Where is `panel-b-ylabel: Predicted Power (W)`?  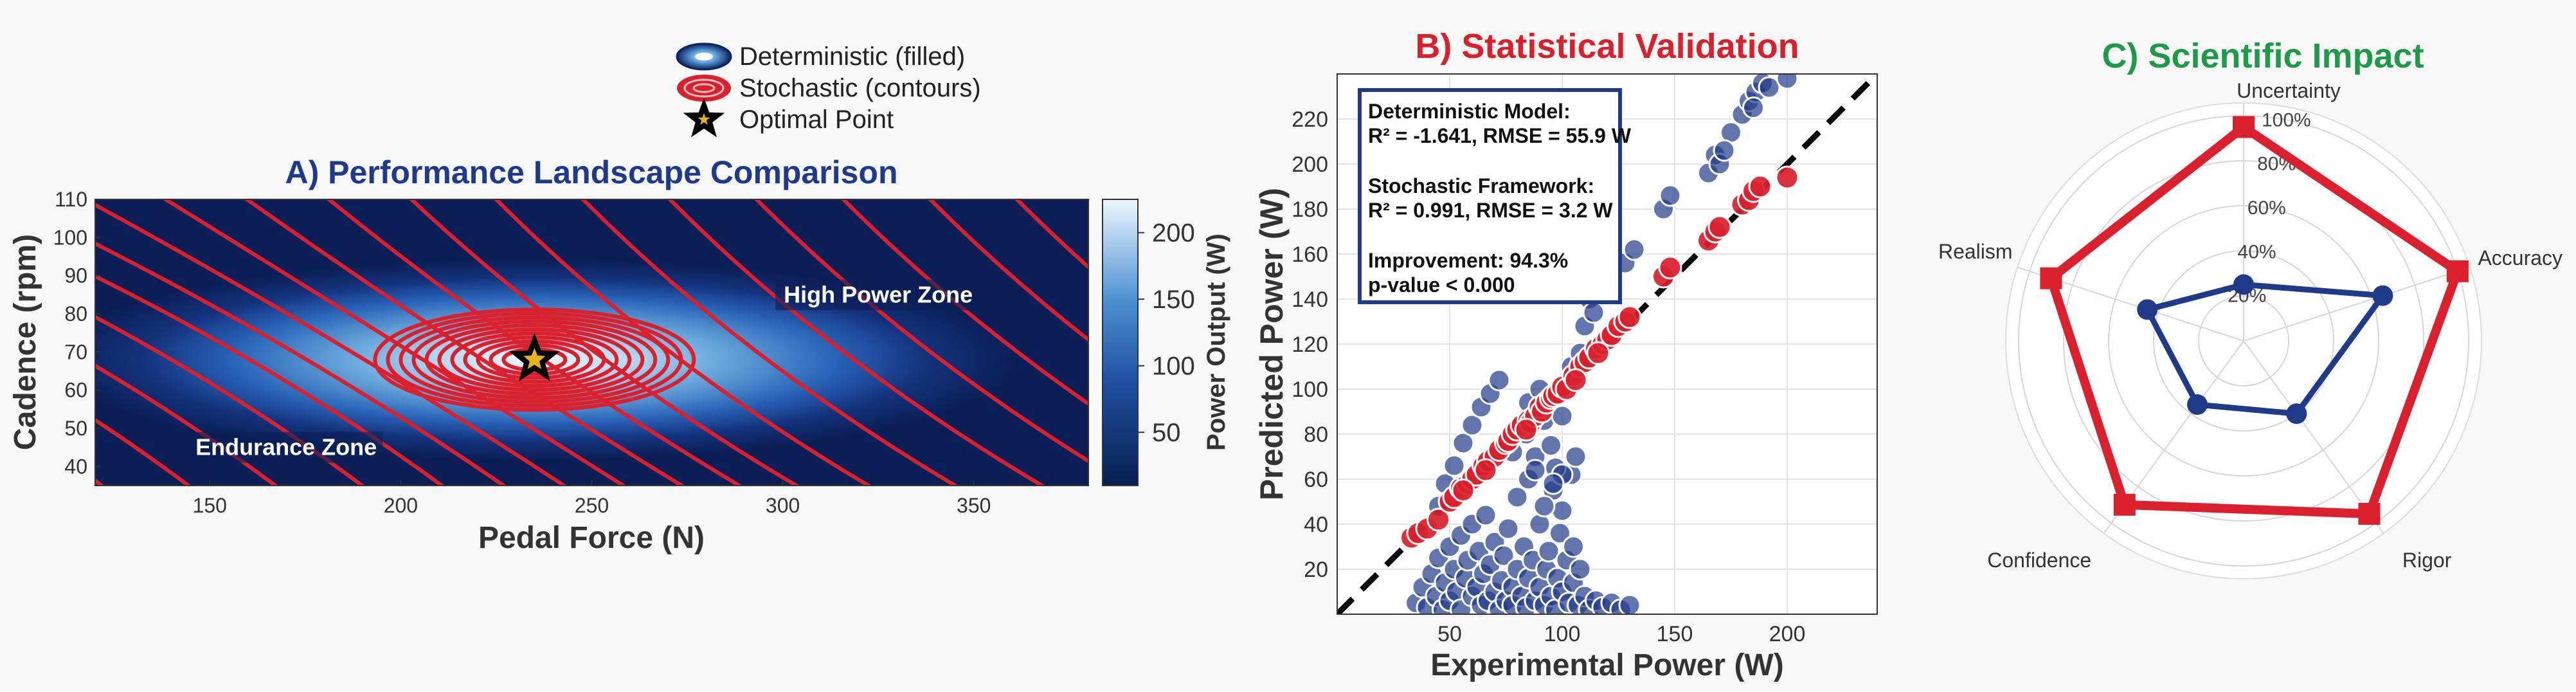 panel-b-ylabel: Predicted Power (W) is located at coordinates (1272, 344).